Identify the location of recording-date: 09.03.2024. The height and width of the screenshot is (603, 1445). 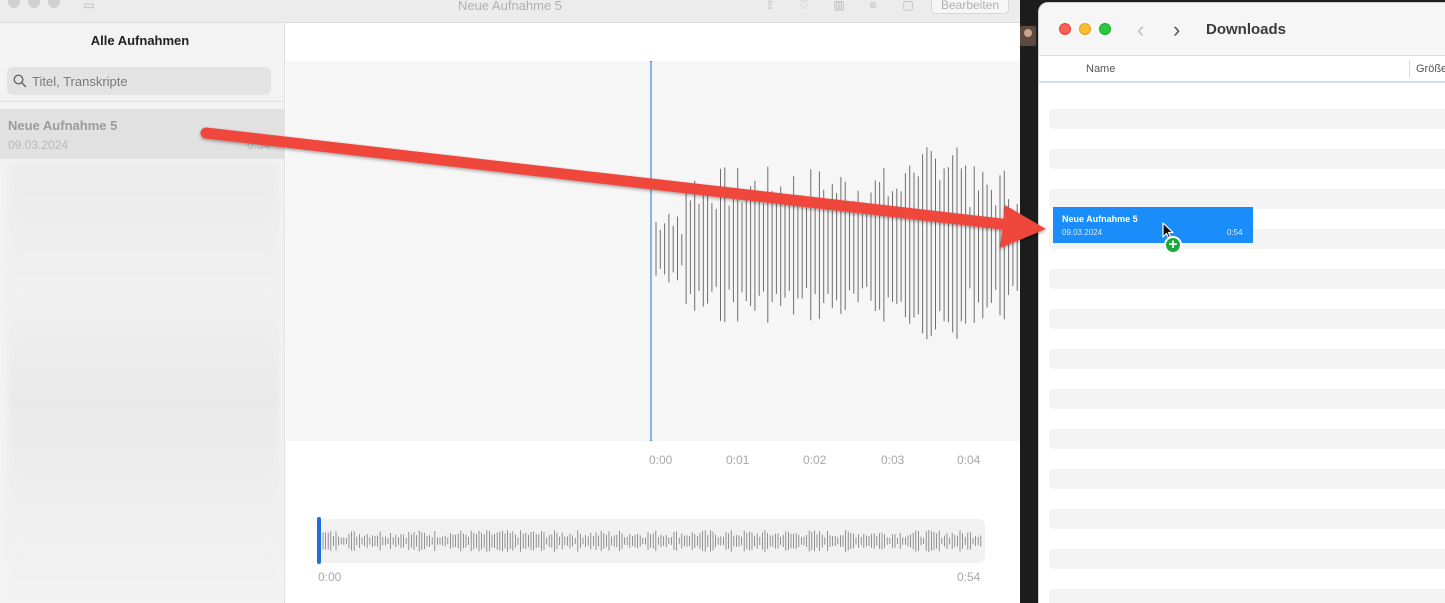
(38, 145).